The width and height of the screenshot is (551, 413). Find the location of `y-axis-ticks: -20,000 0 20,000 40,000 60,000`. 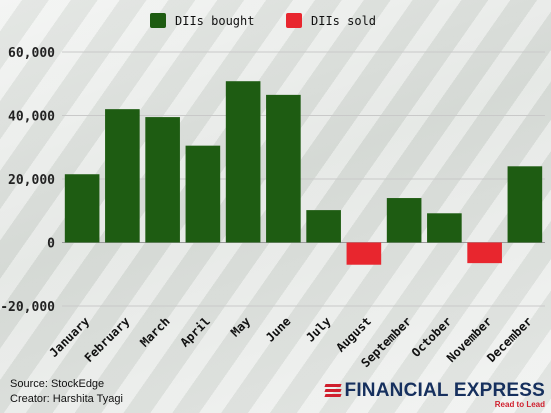

y-axis-ticks: -20,000 0 20,000 40,000 60,000 is located at coordinates (27, 180).